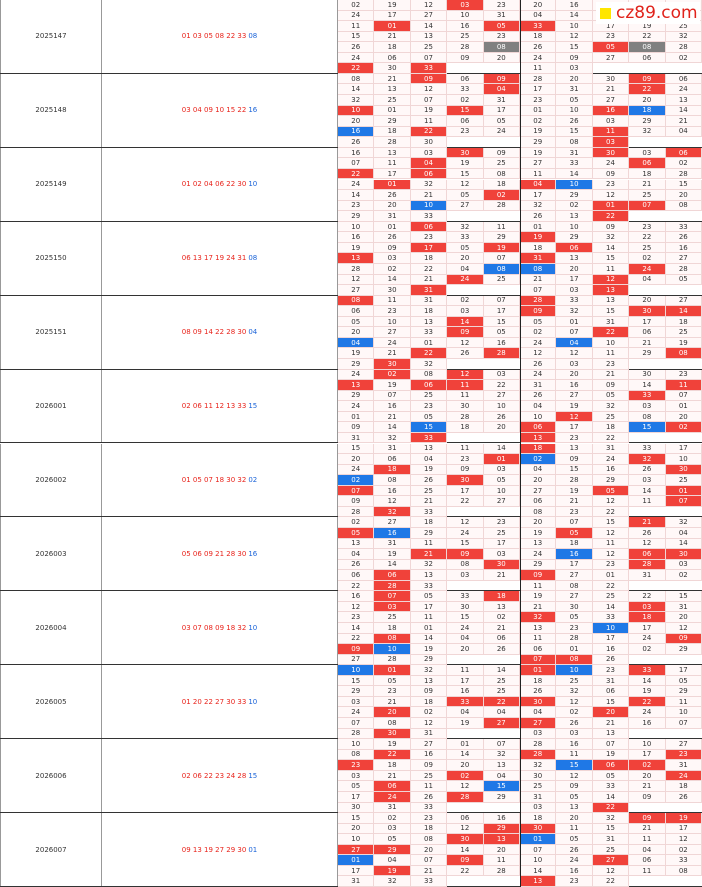 The height and width of the screenshot is (887, 702). What do you see at coordinates (51, 258) in the screenshot?
I see `period-number: 2025150` at bounding box center [51, 258].